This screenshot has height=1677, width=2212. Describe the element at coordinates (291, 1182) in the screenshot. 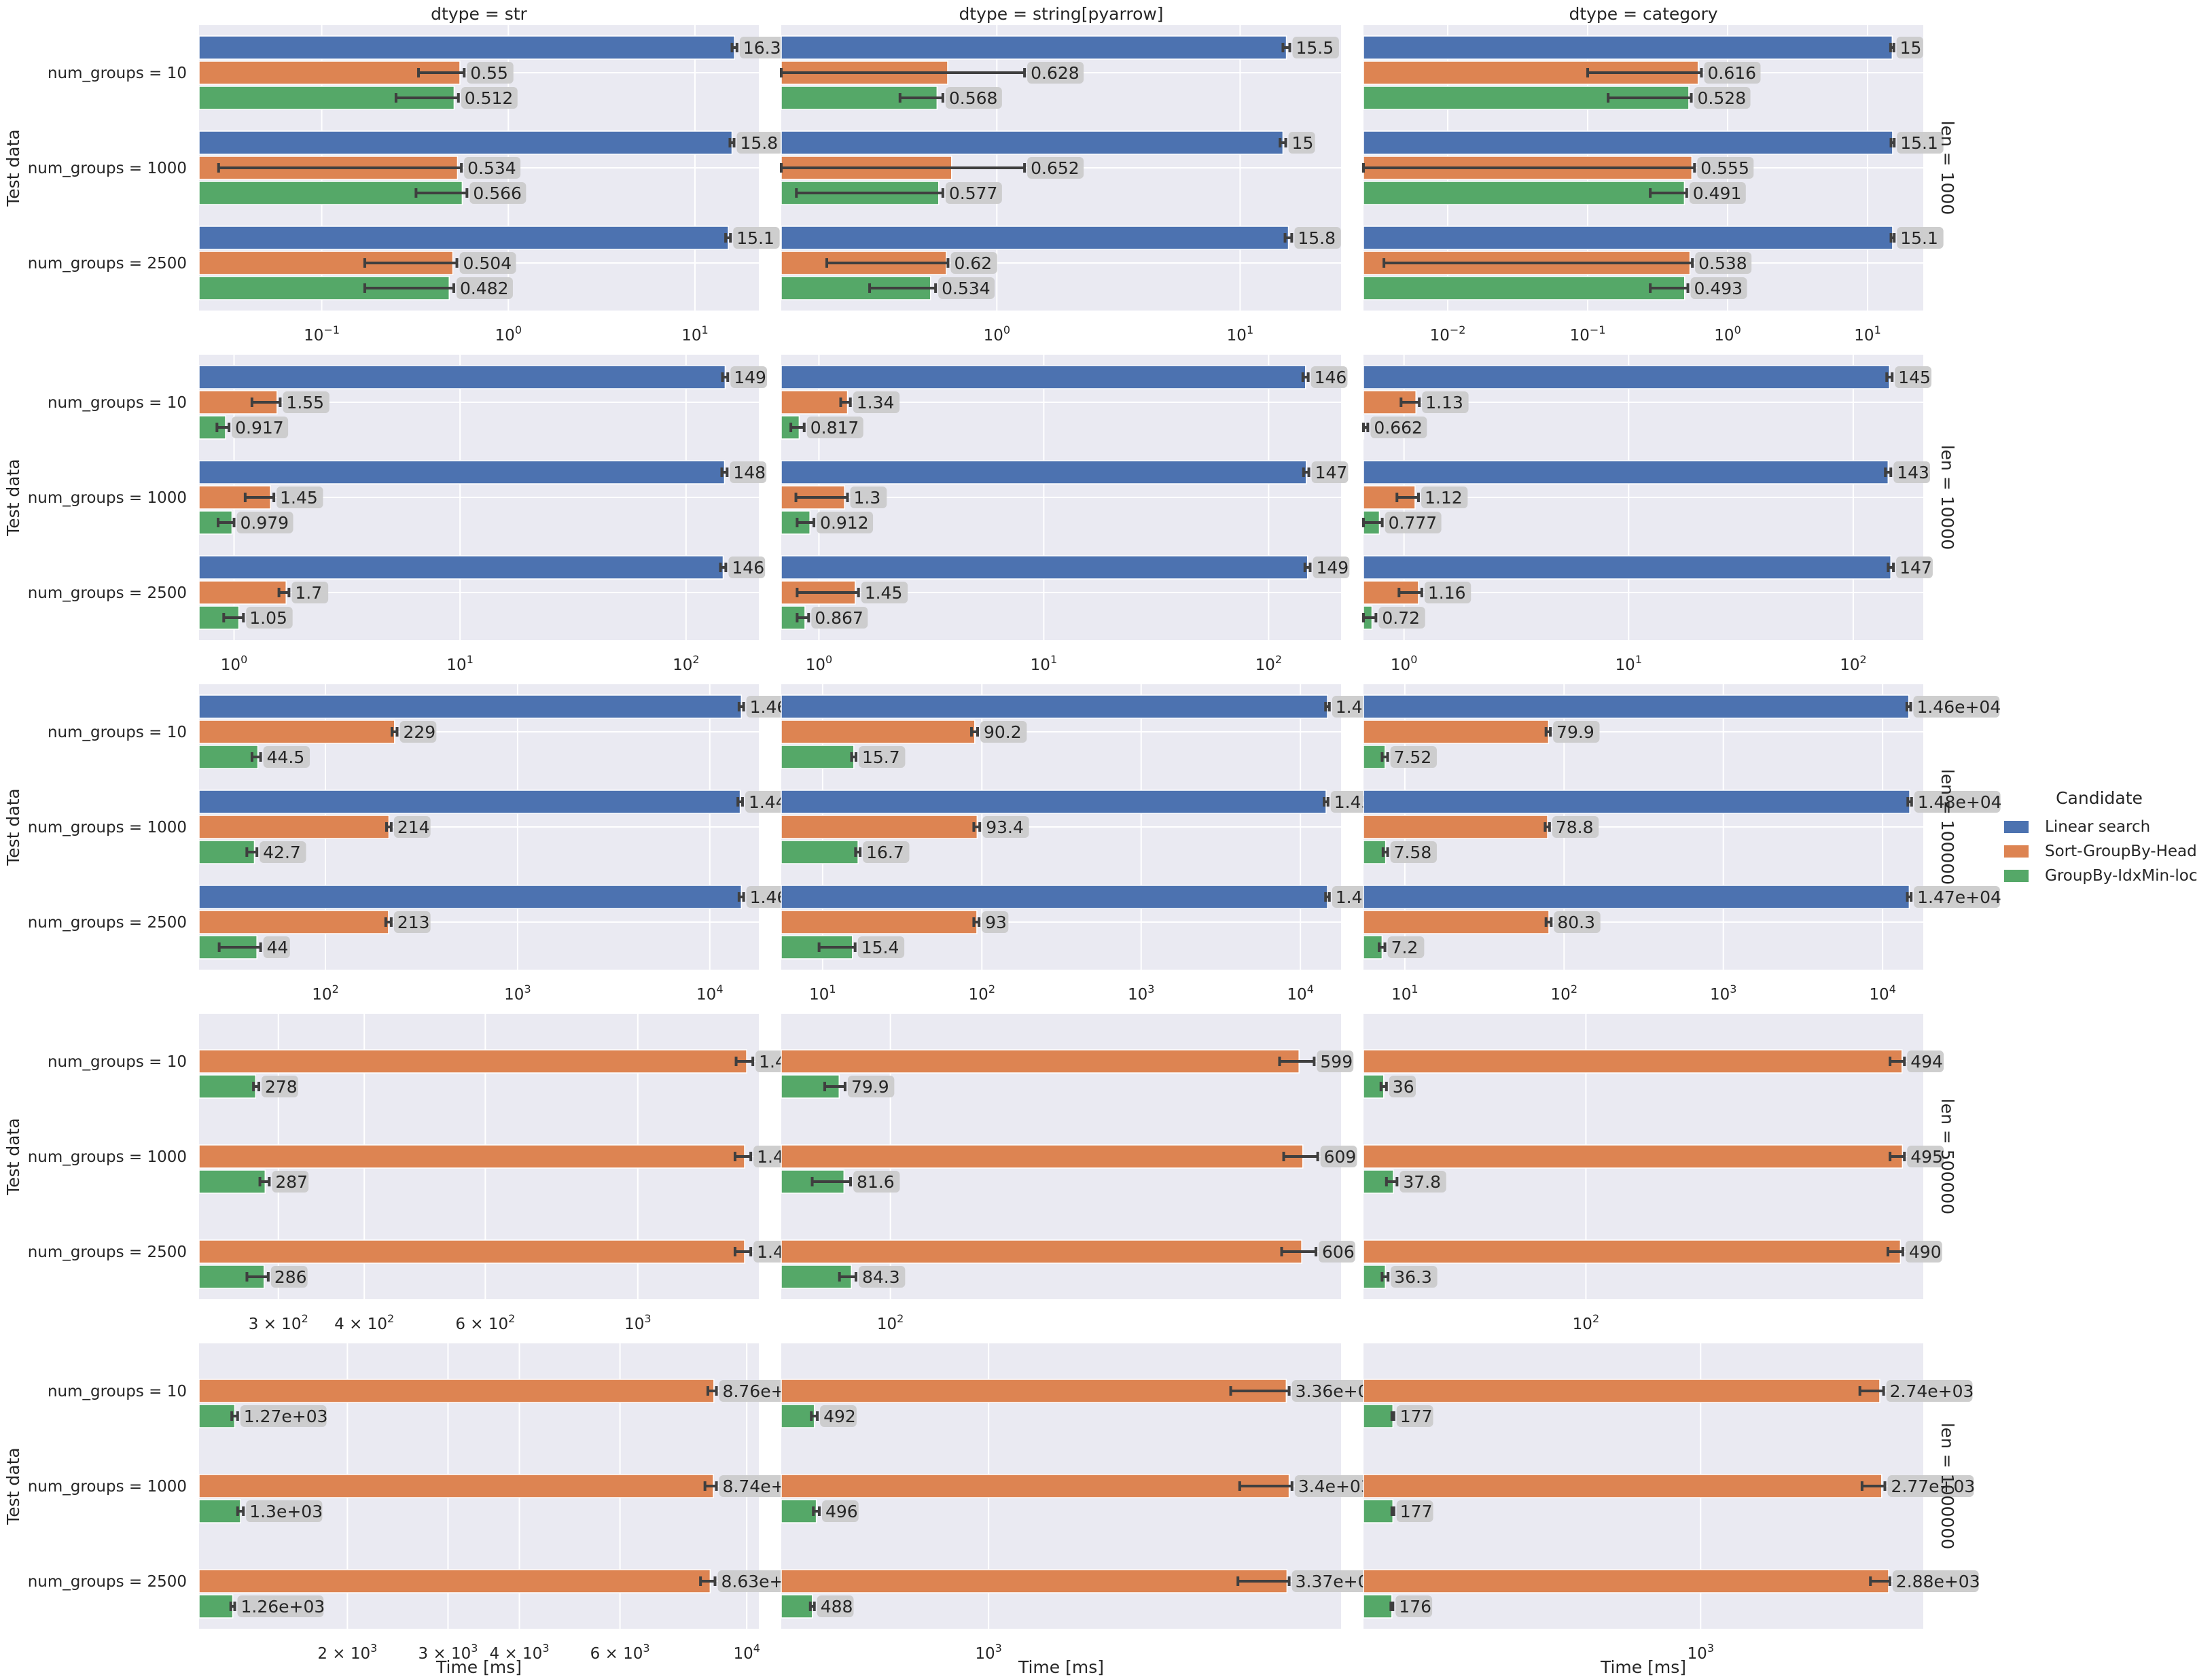

I see `value-label: 287` at that location.